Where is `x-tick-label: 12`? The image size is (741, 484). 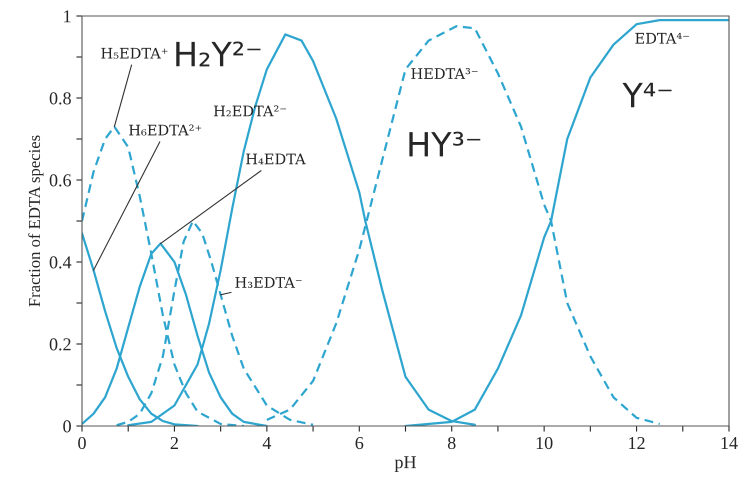 x-tick-label: 12 is located at coordinates (637, 442).